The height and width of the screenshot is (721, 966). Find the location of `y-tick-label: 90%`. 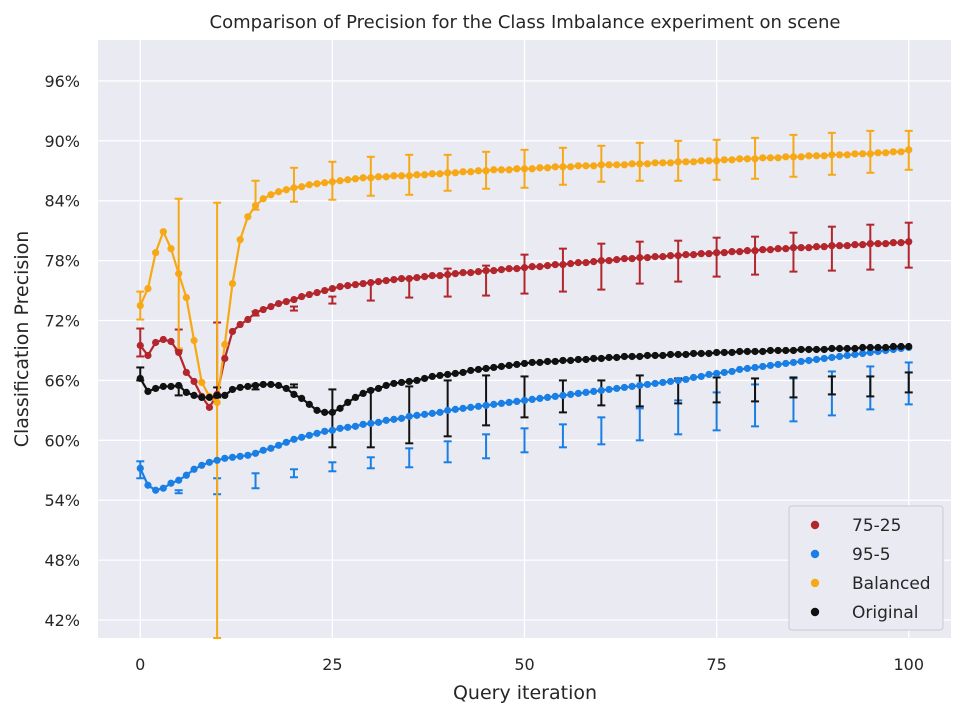

y-tick-label: 90% is located at coordinates (62, 141).